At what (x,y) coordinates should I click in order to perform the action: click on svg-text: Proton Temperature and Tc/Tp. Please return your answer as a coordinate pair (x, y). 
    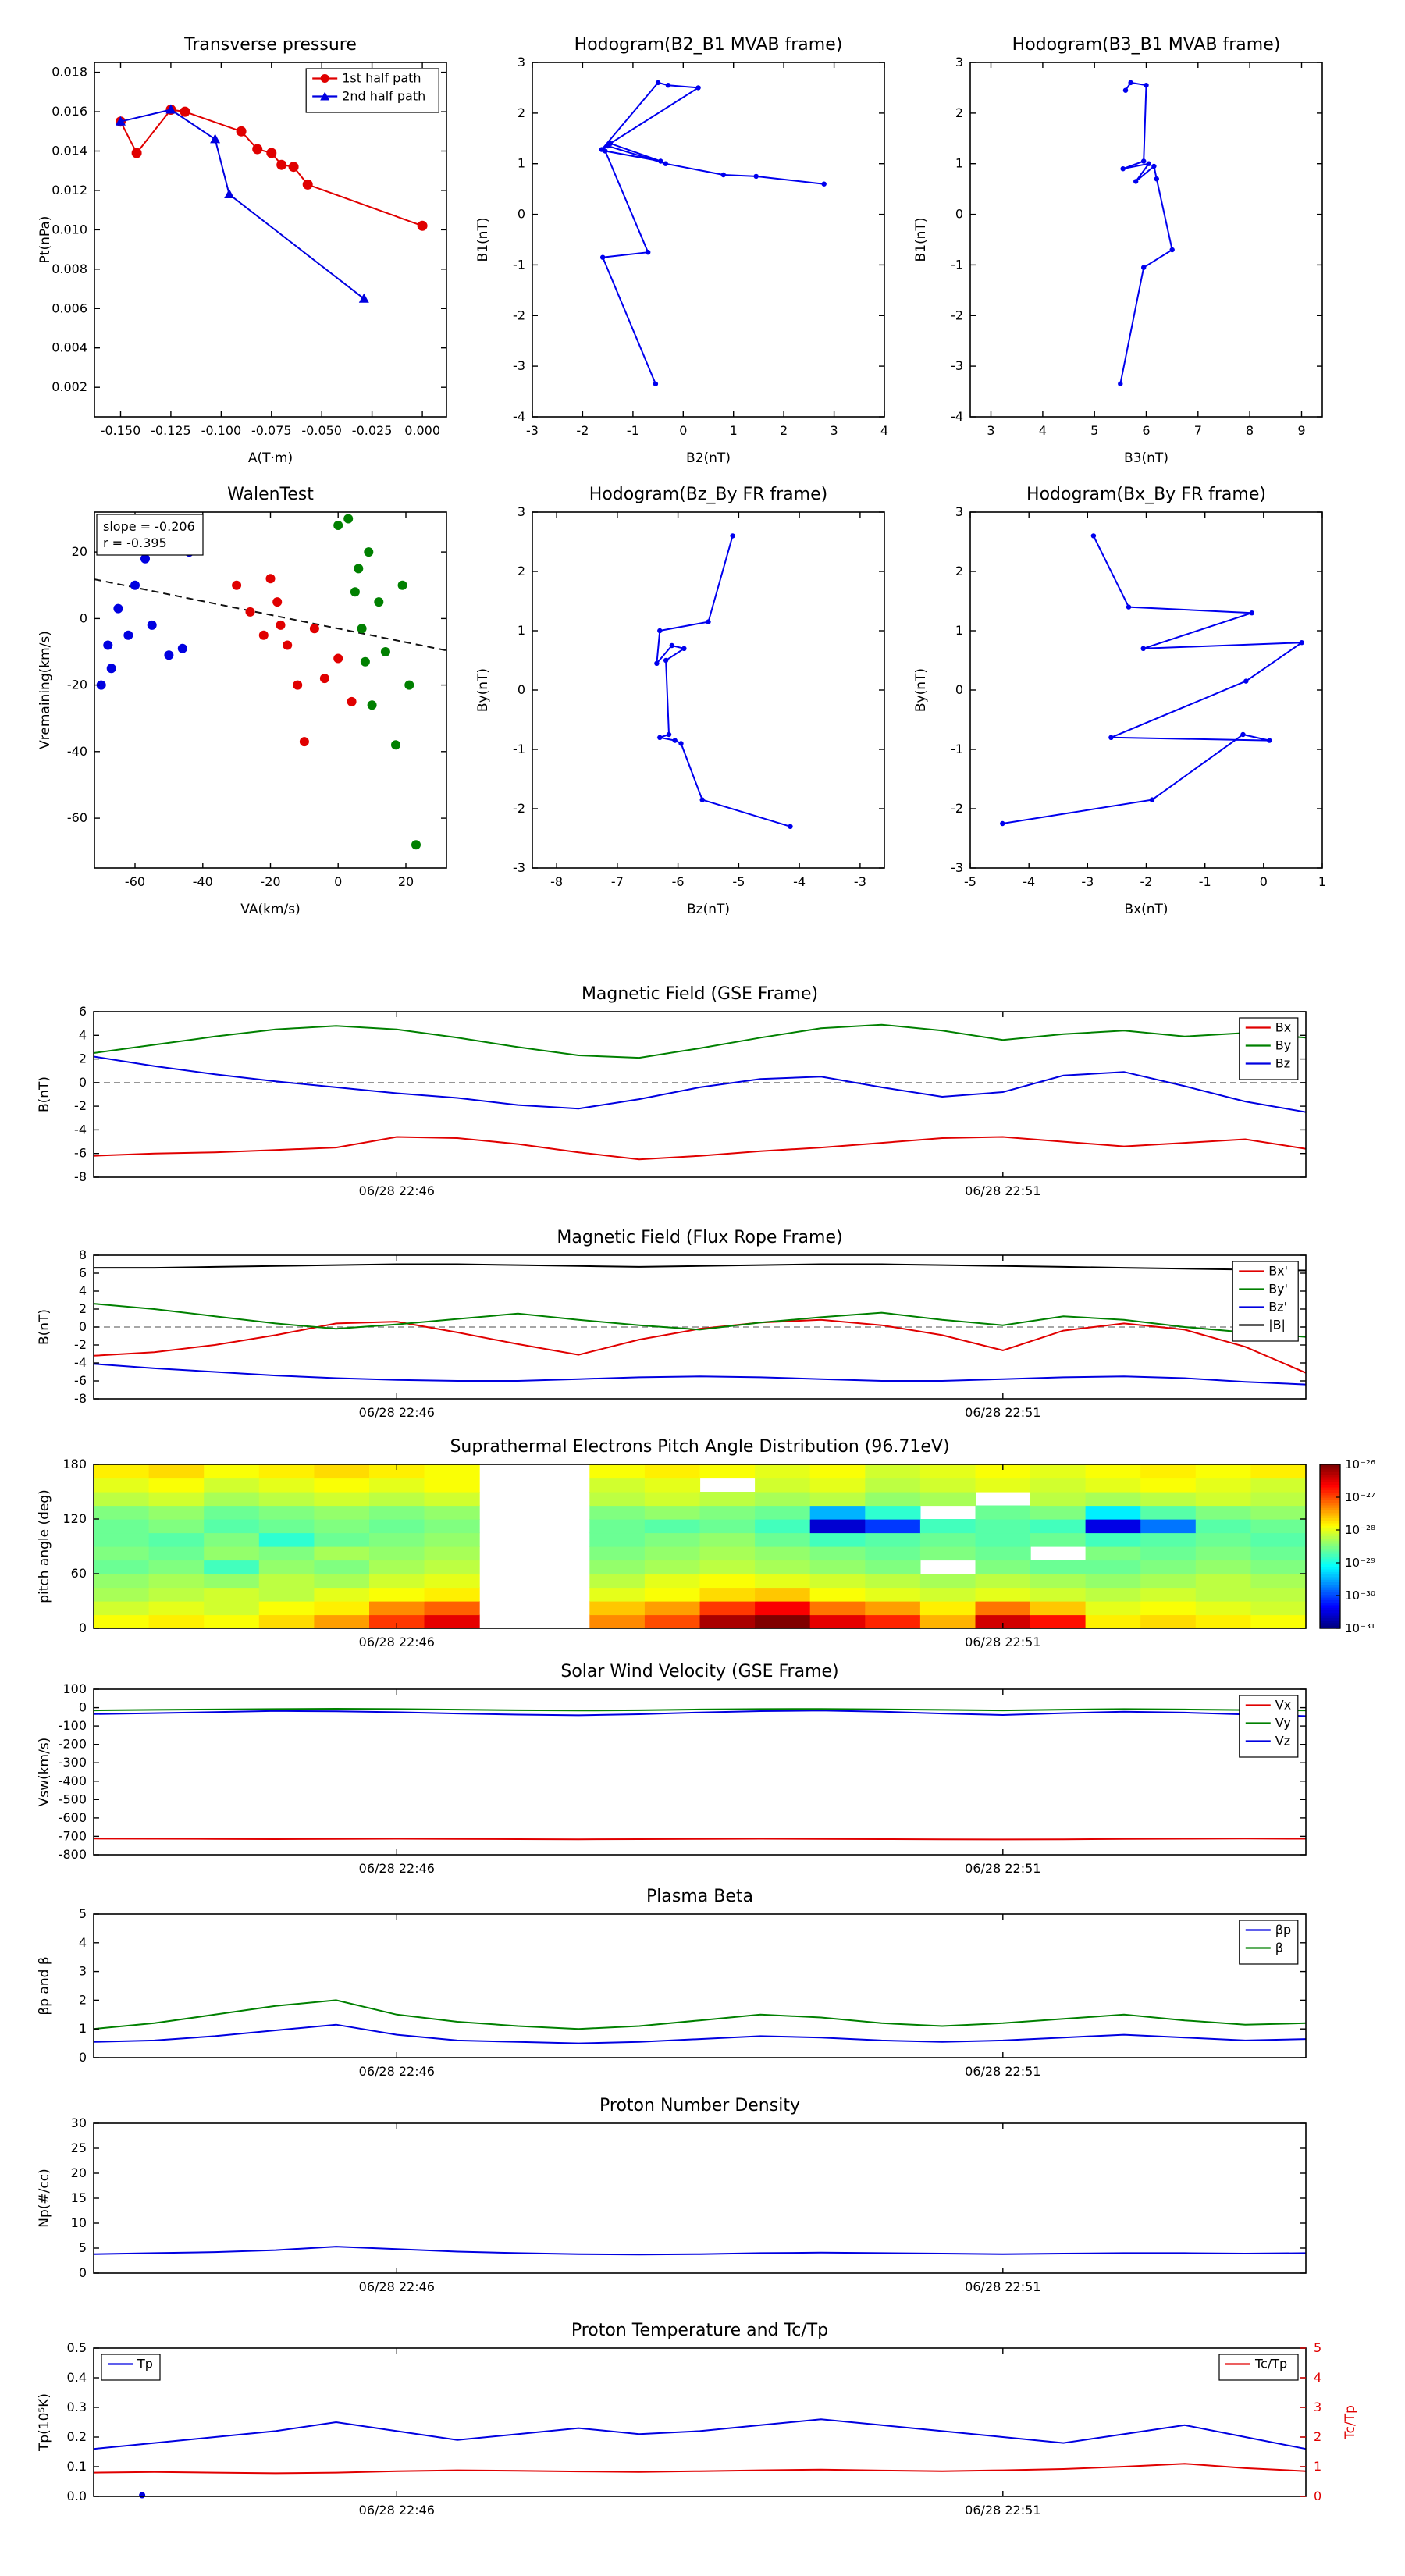
    Looking at the image, I should click on (699, 2330).